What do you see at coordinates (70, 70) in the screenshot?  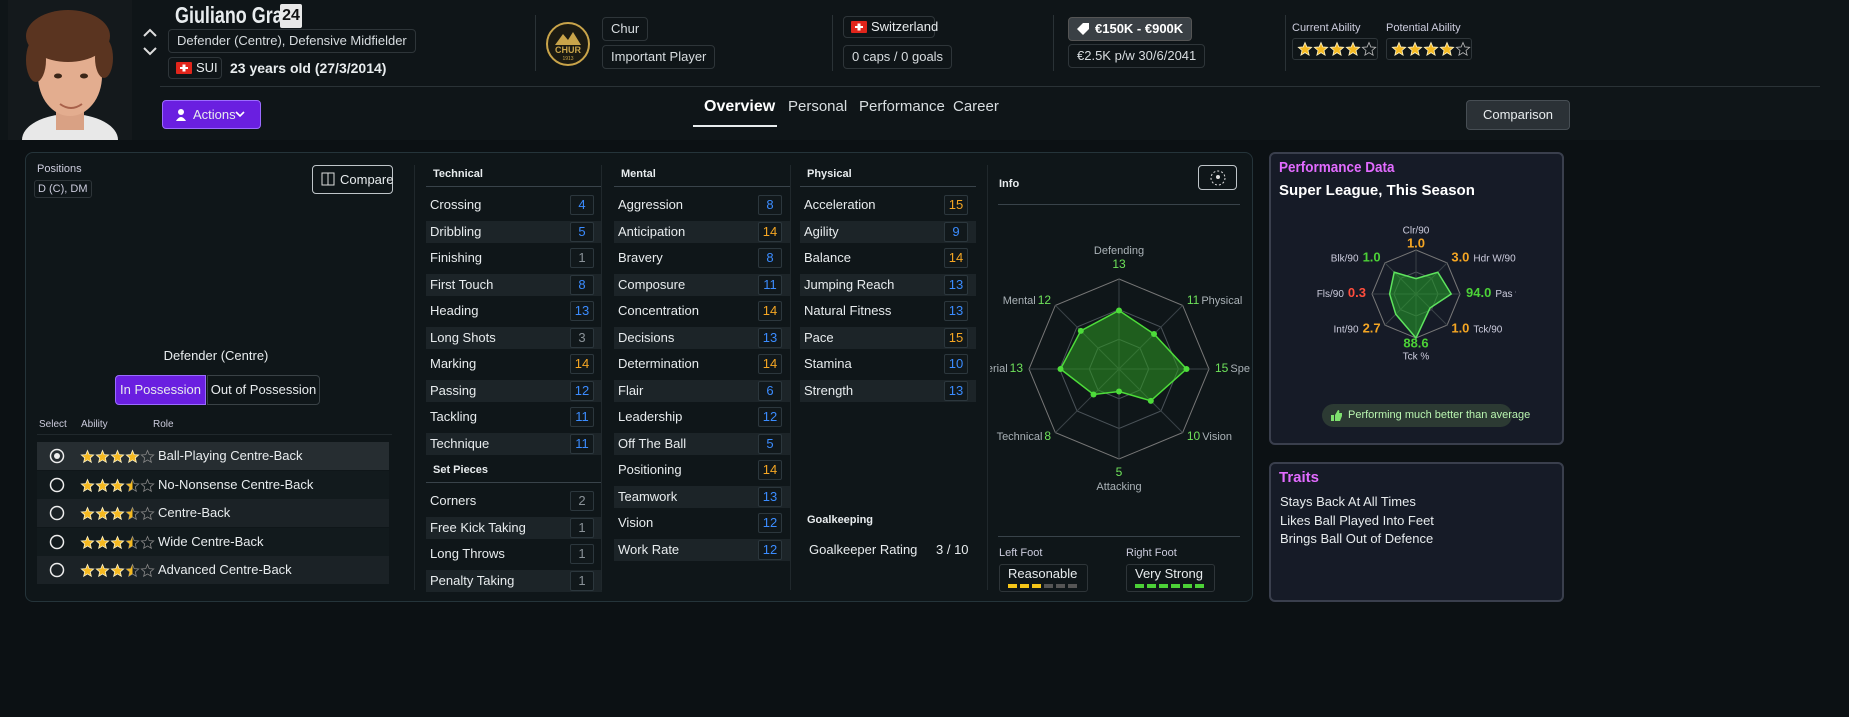 I see `player-photo` at bounding box center [70, 70].